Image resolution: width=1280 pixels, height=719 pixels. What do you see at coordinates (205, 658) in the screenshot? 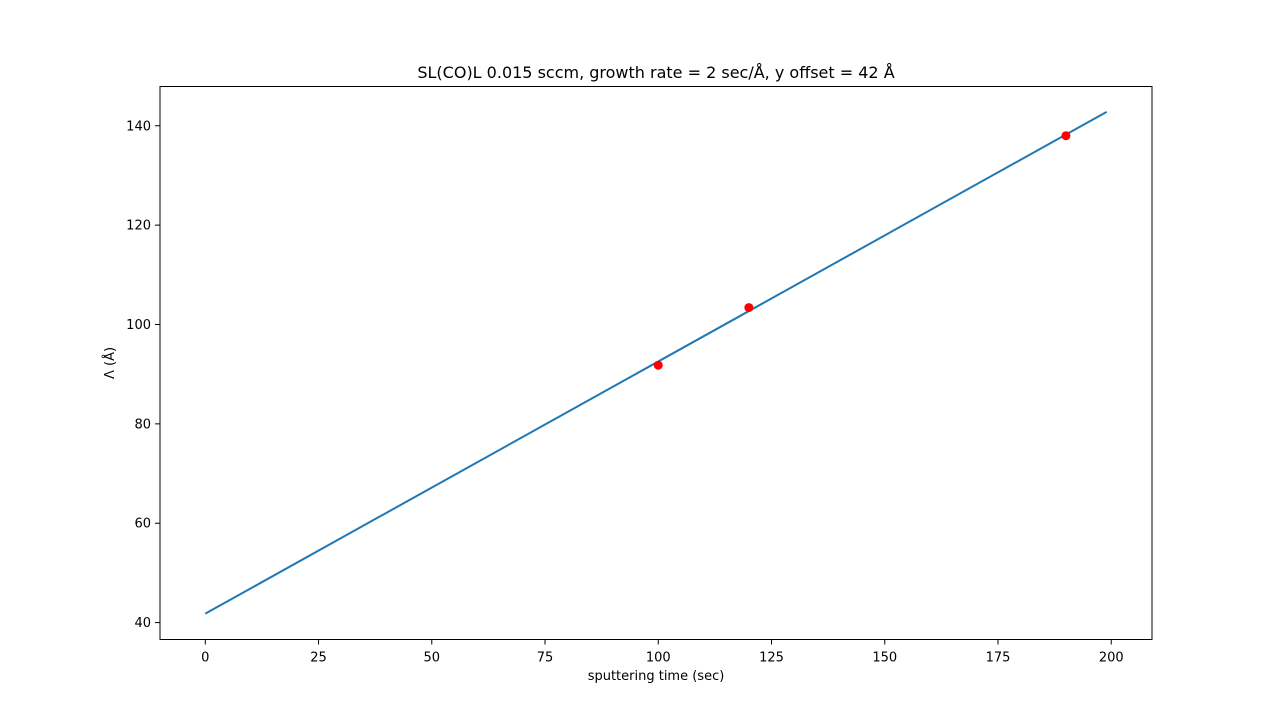
I see `x-tick-label: 0` at bounding box center [205, 658].